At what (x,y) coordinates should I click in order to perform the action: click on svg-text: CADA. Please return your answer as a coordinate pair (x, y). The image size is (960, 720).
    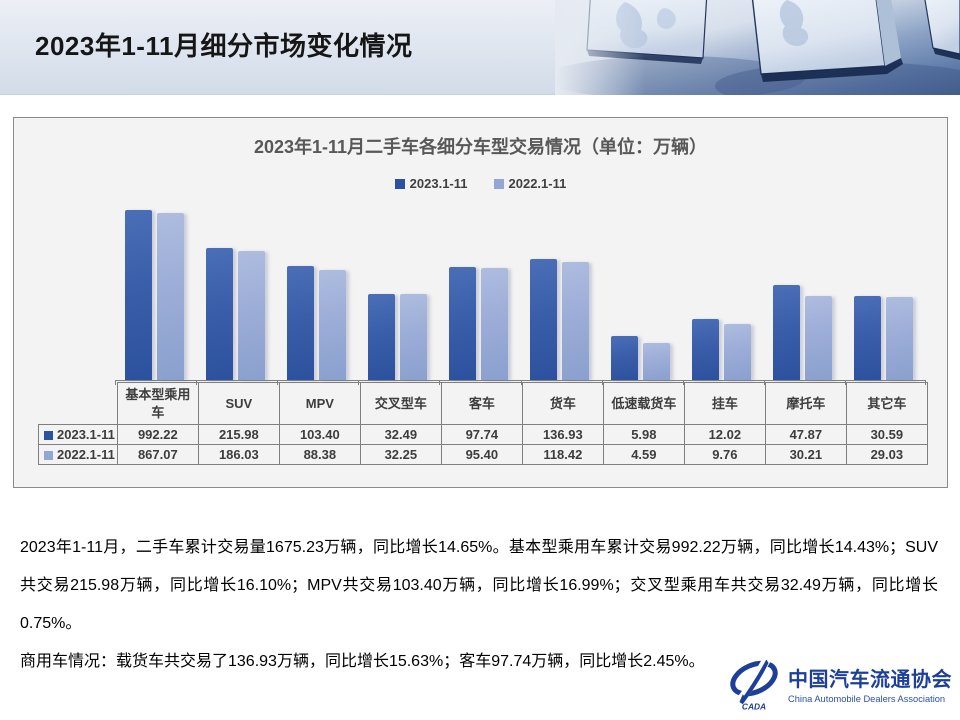
    Looking at the image, I should click on (754, 706).